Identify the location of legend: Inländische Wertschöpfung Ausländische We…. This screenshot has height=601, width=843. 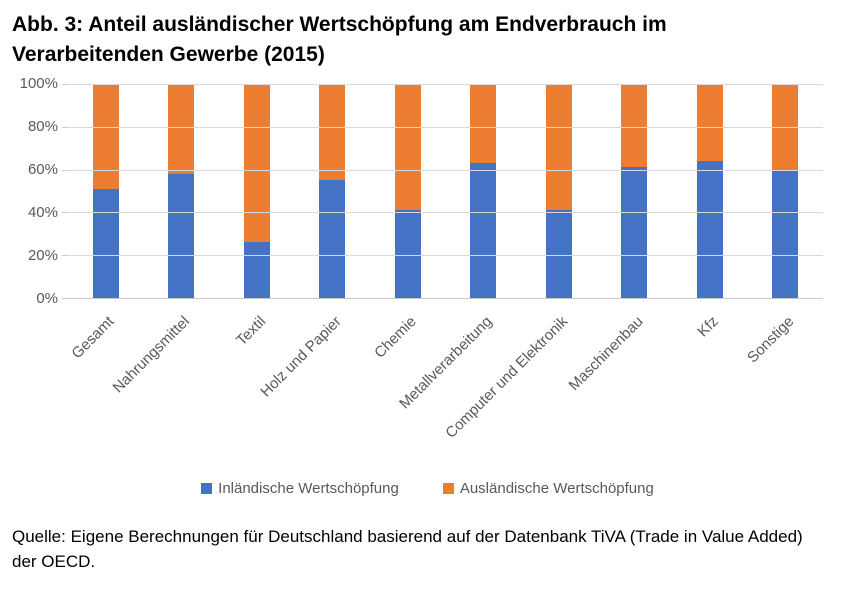
(427, 488).